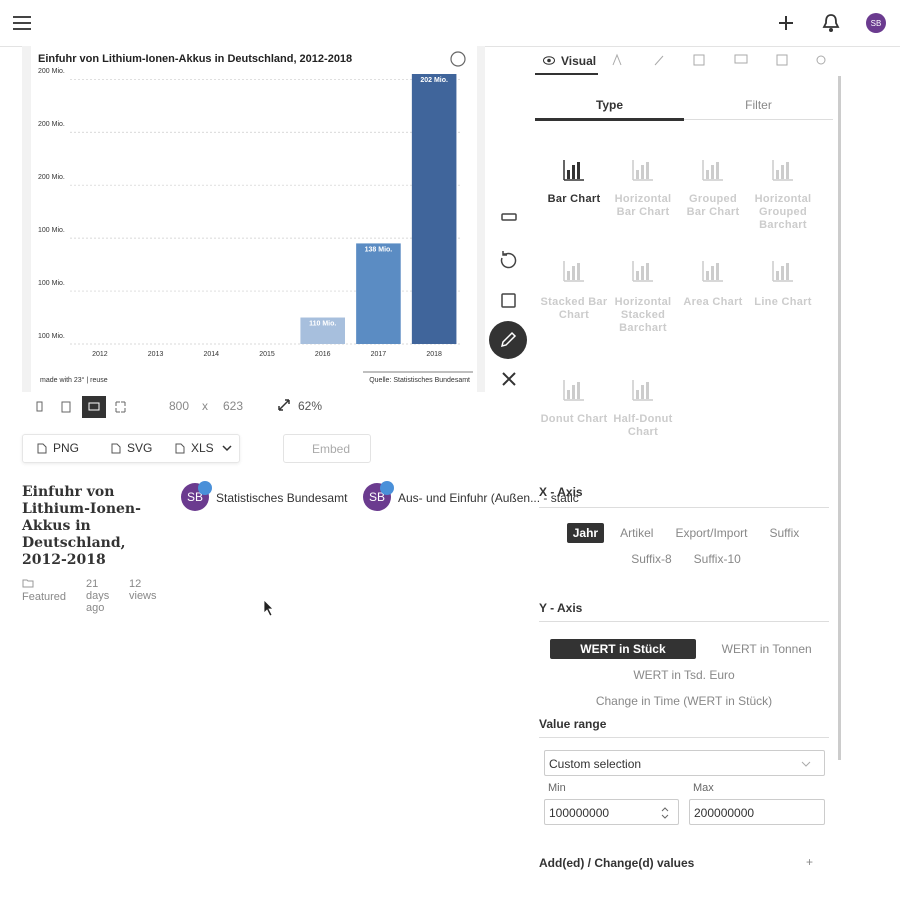  I want to click on save, so click(508, 300).